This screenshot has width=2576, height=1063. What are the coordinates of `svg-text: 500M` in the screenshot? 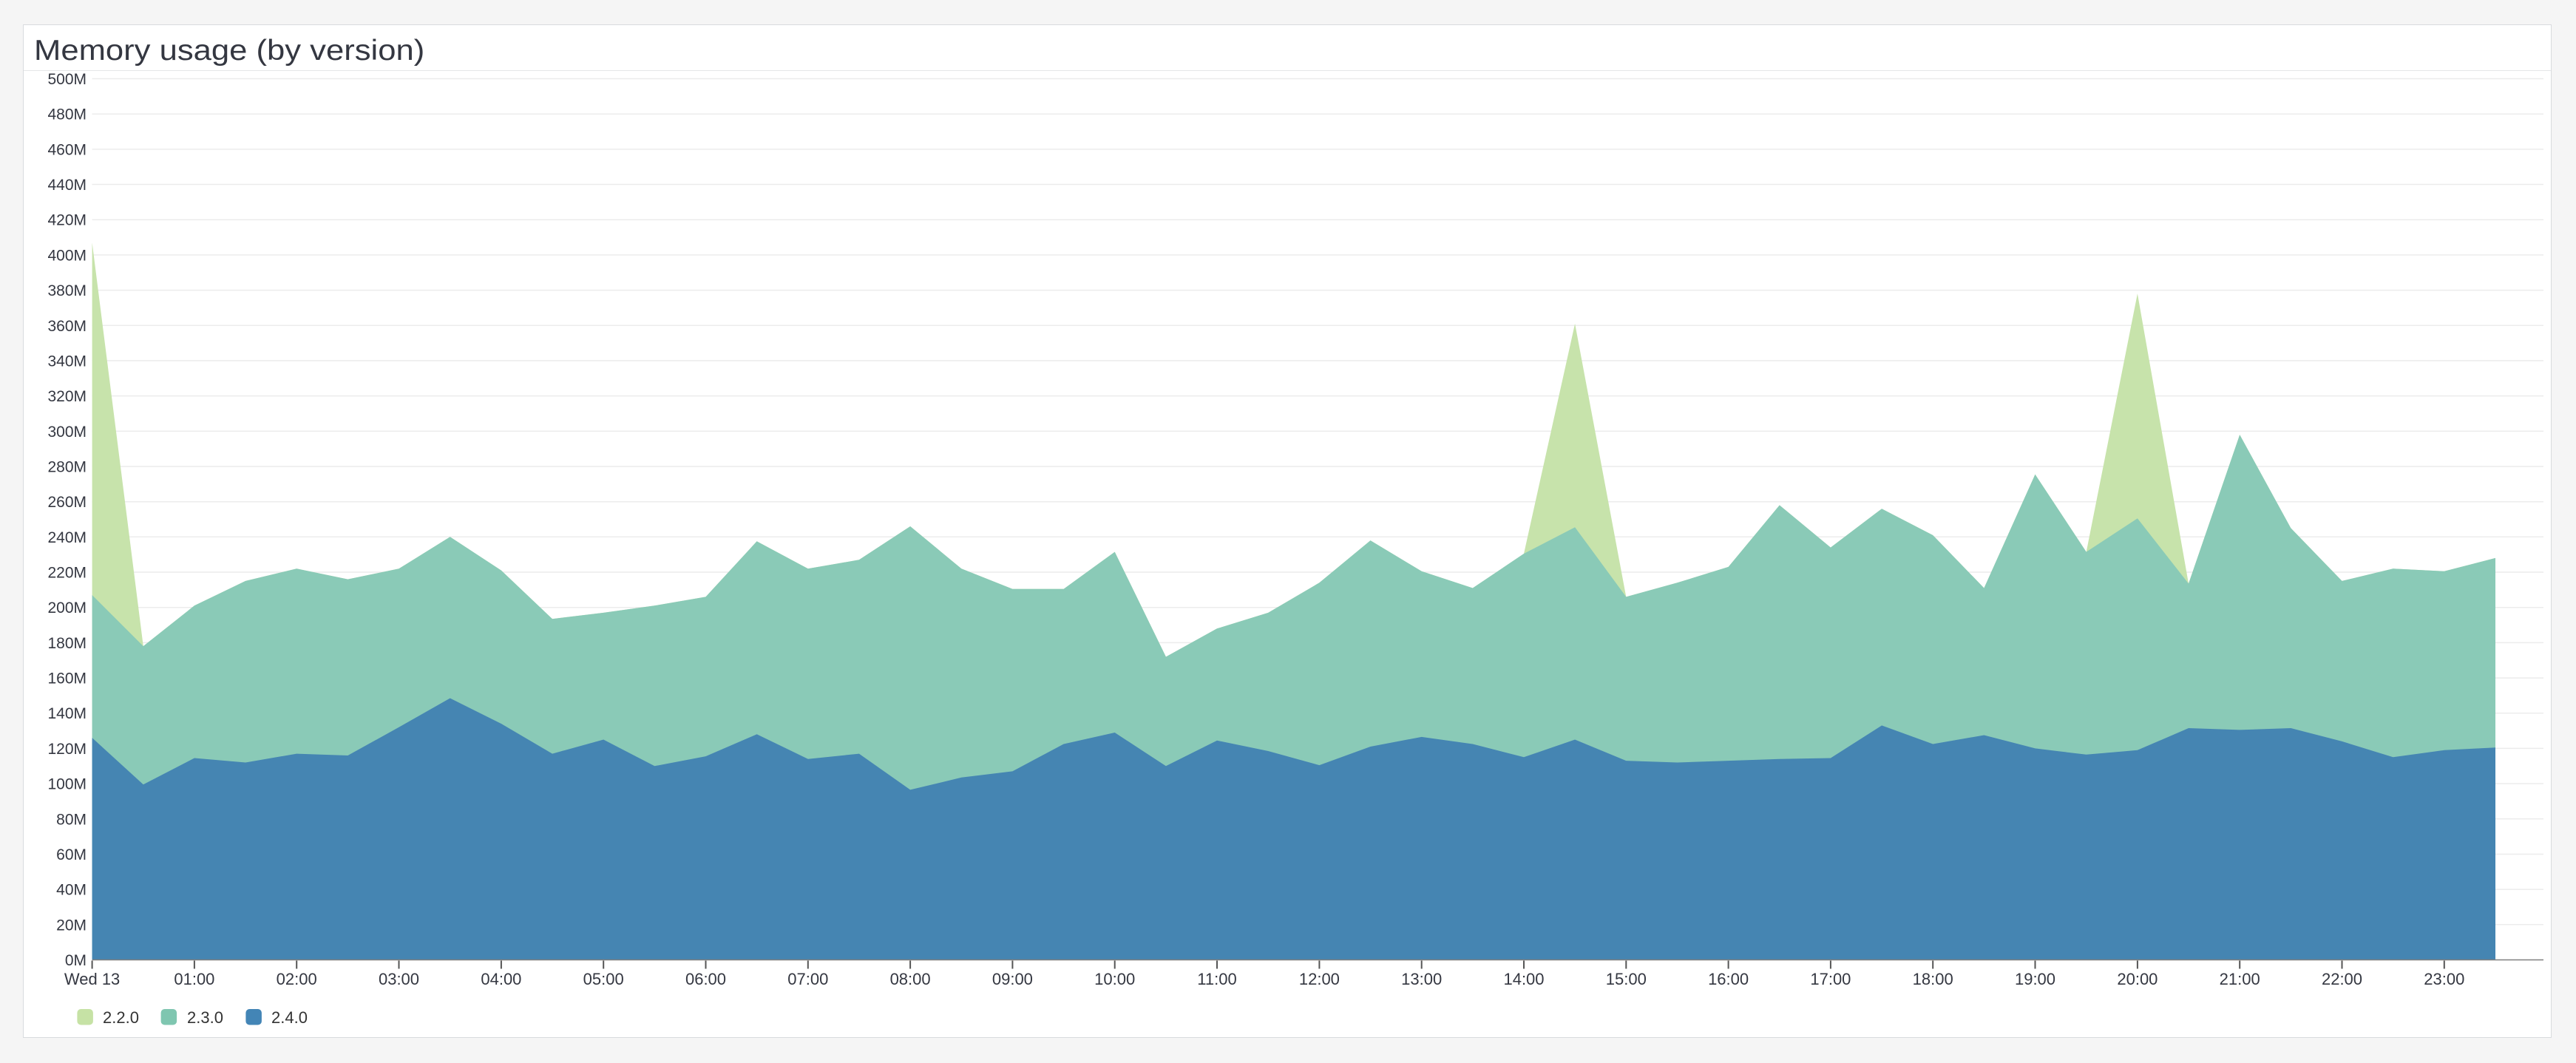 It's located at (67, 79).